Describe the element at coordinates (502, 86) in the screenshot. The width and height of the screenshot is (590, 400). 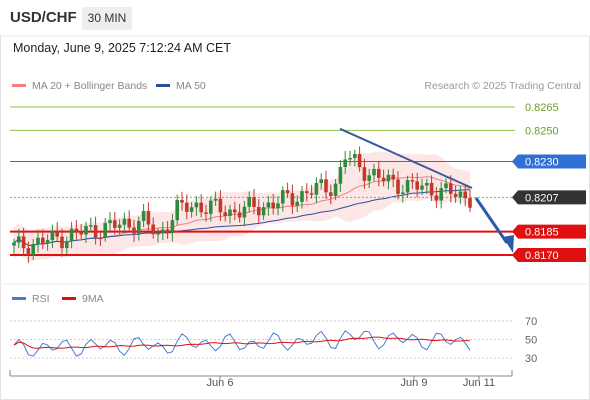
I see `credit-text: Research © 2025 Trading Central` at that location.